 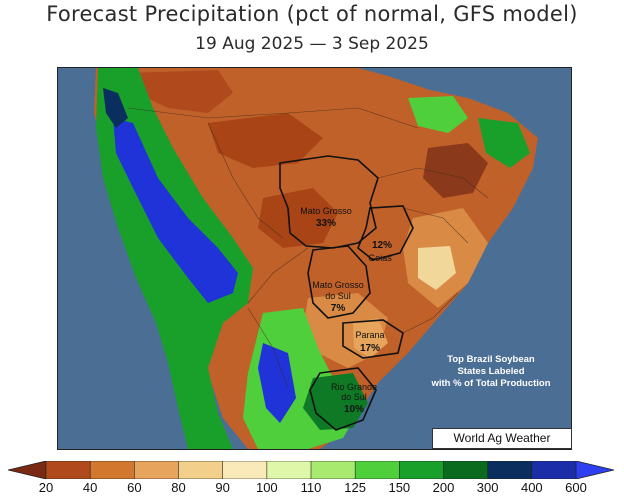 I want to click on state-name-ms-line2: do Sul, so click(x=338, y=296).